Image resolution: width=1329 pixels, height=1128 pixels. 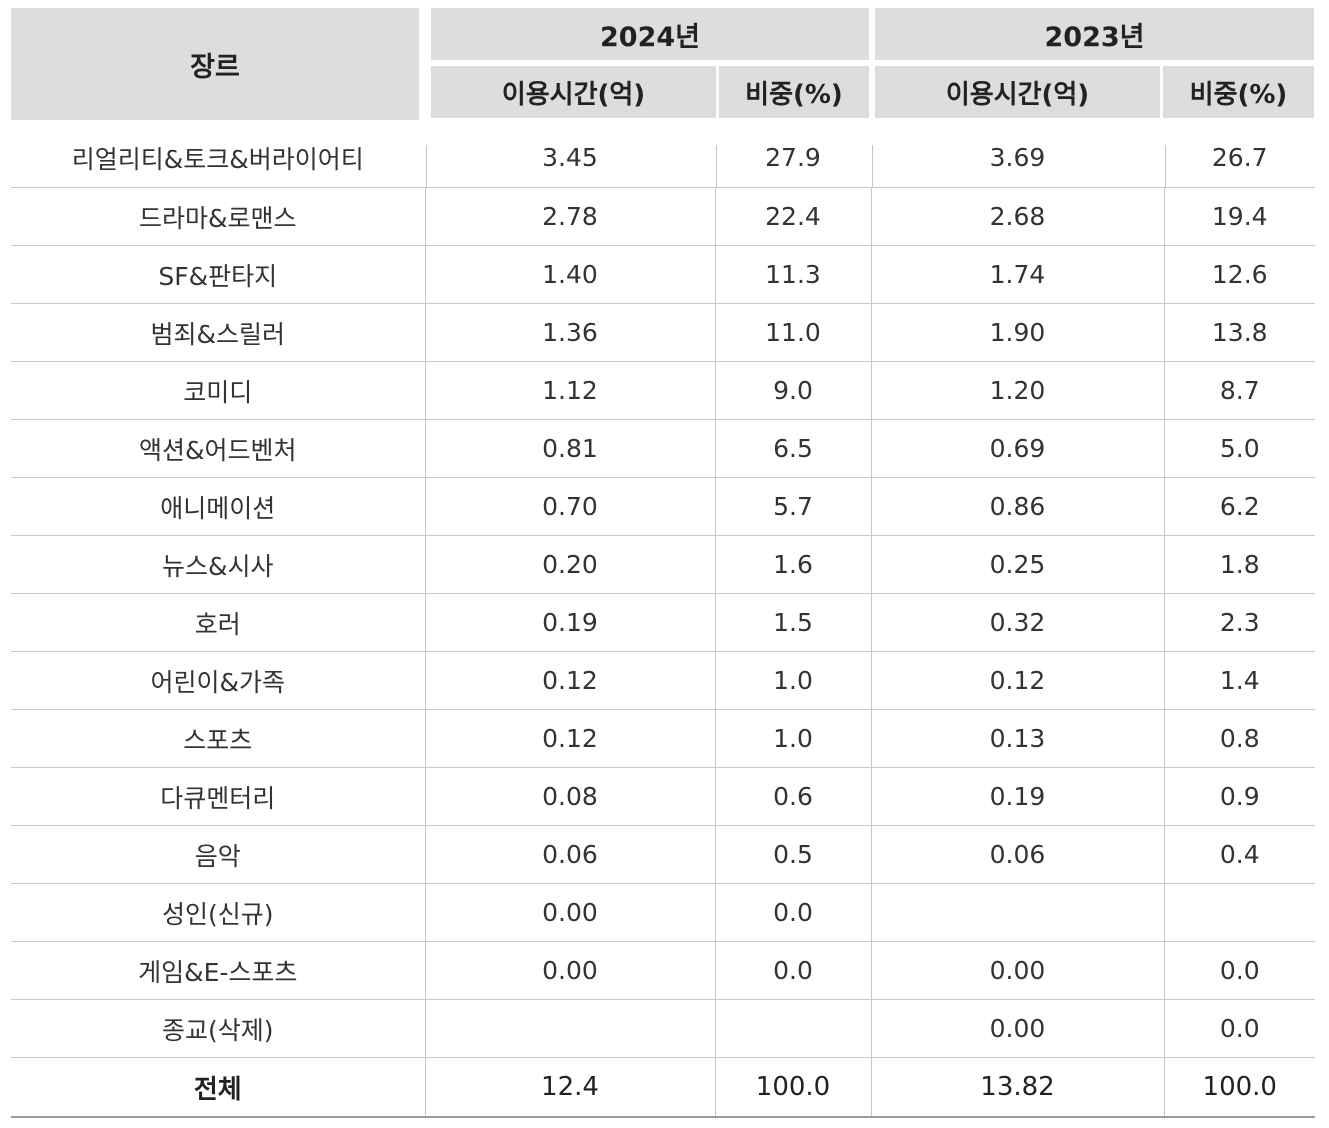 What do you see at coordinates (1017, 158) in the screenshot?
I see `hours-2023-cell: 3.69` at bounding box center [1017, 158].